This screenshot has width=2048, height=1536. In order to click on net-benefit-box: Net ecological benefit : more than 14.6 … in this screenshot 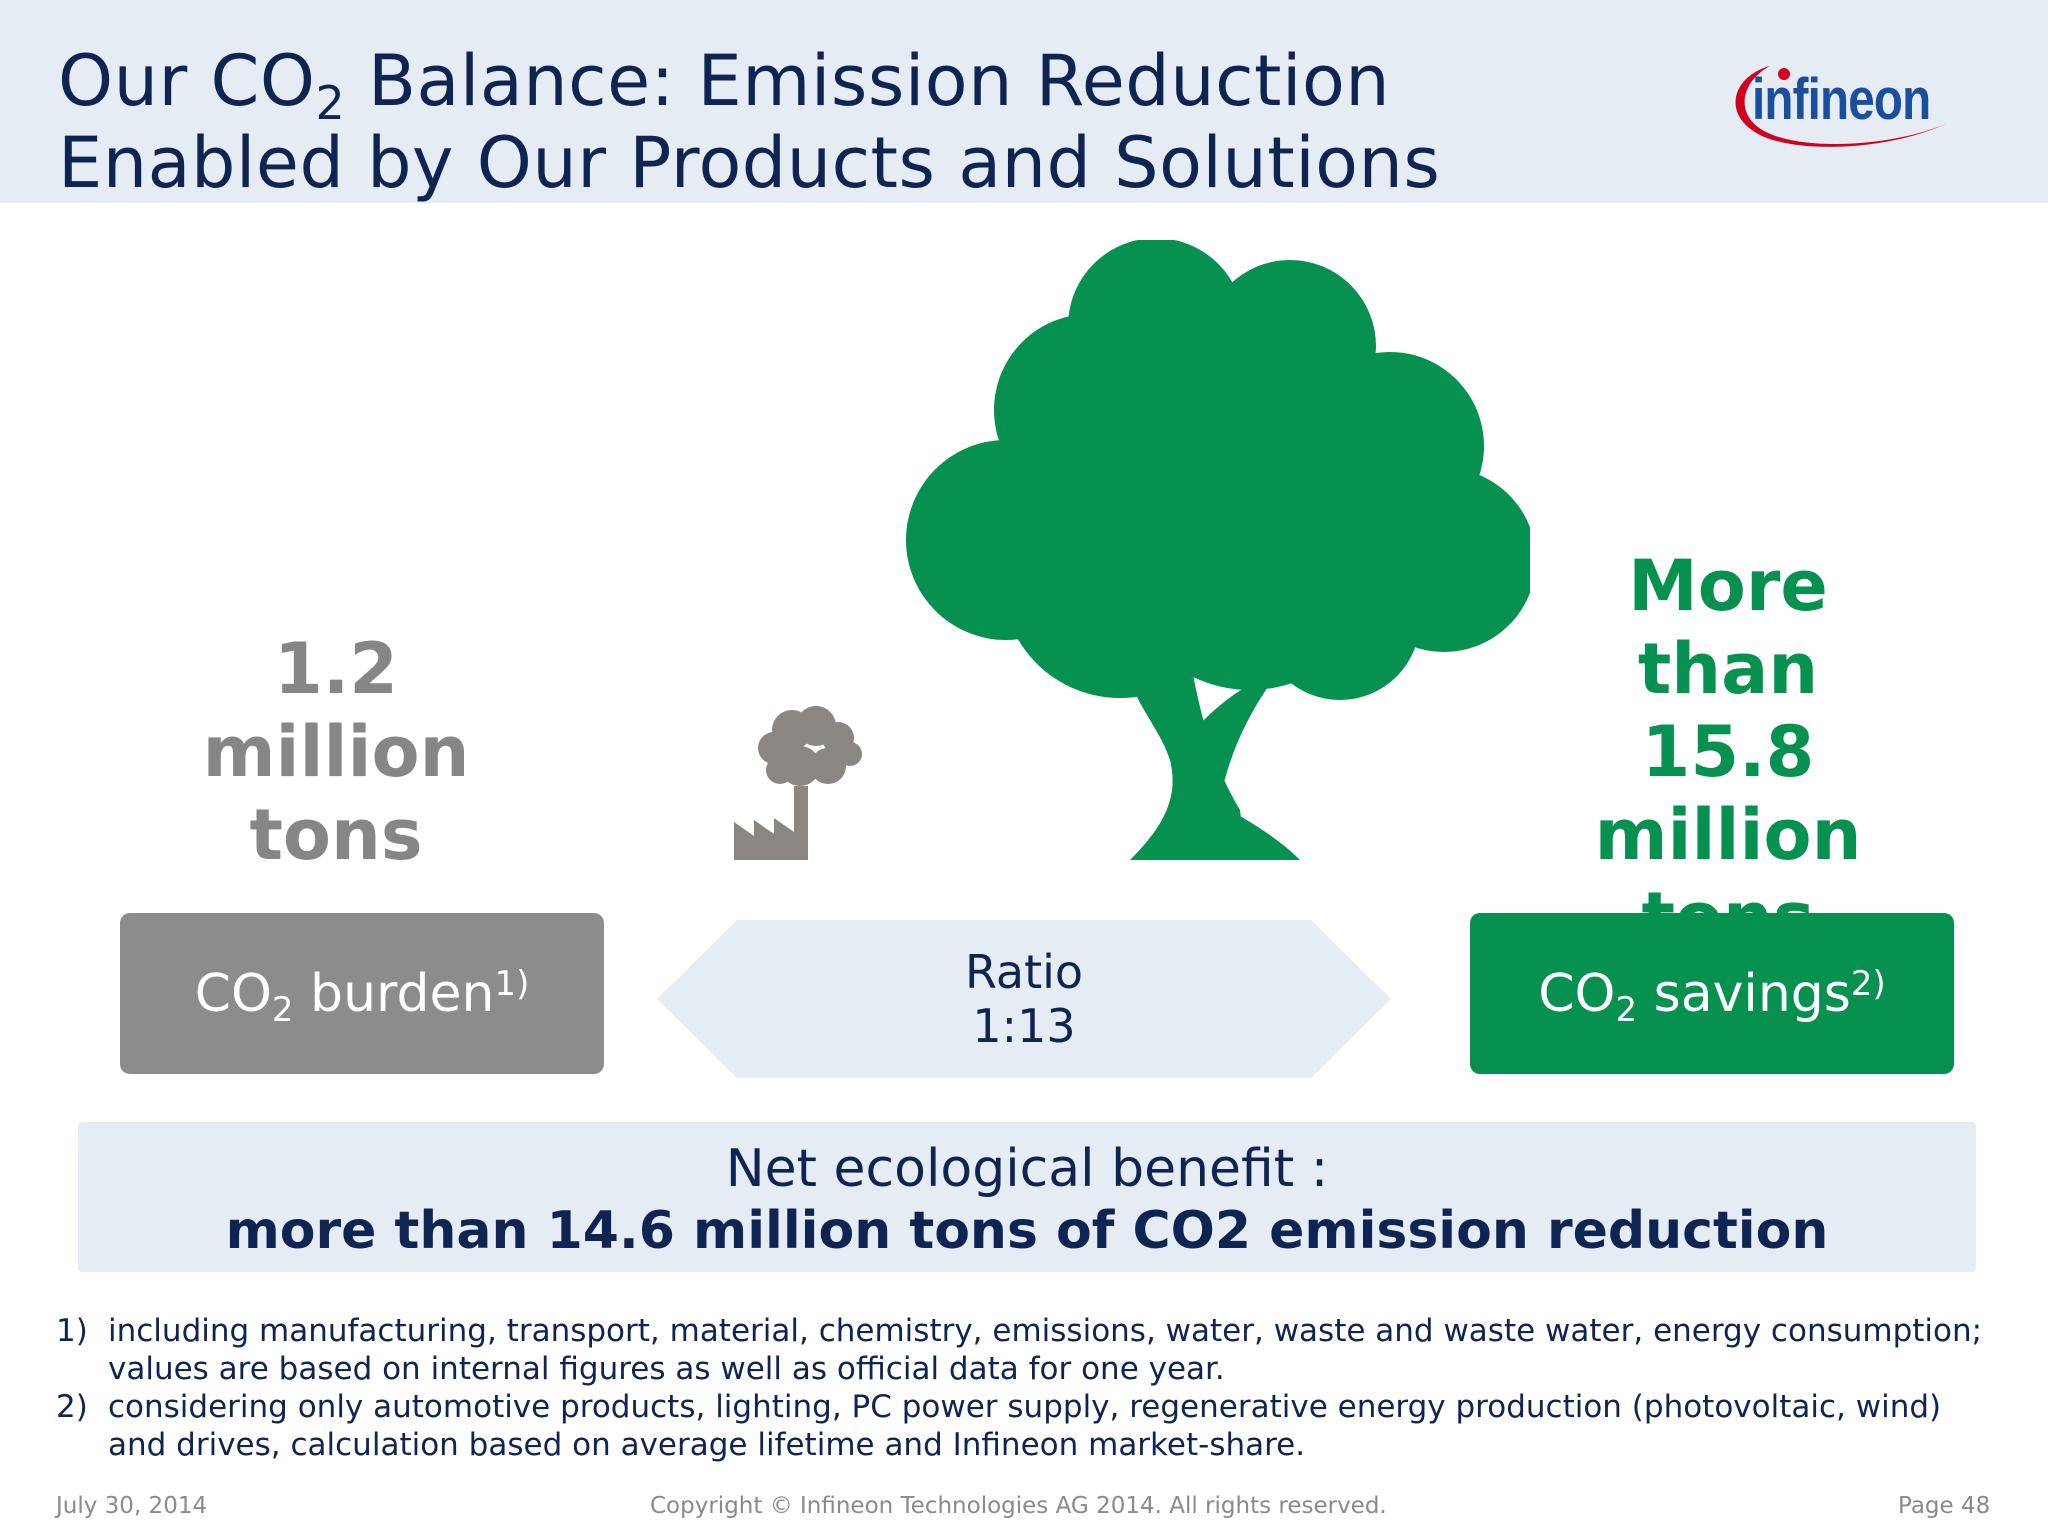, I will do `click(1027, 1197)`.